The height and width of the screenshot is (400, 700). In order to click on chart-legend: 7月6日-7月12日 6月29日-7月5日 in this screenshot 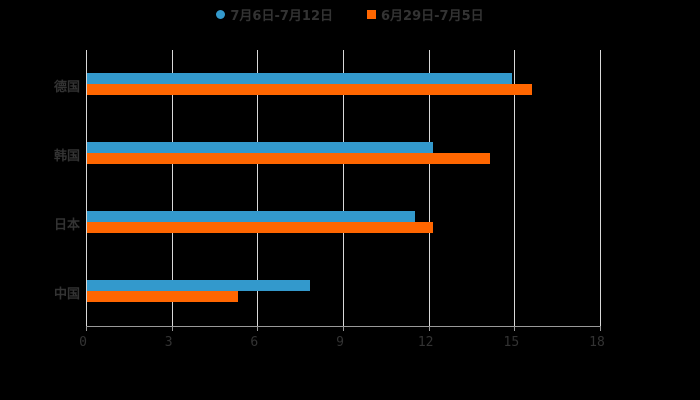, I will do `click(350, 14)`.